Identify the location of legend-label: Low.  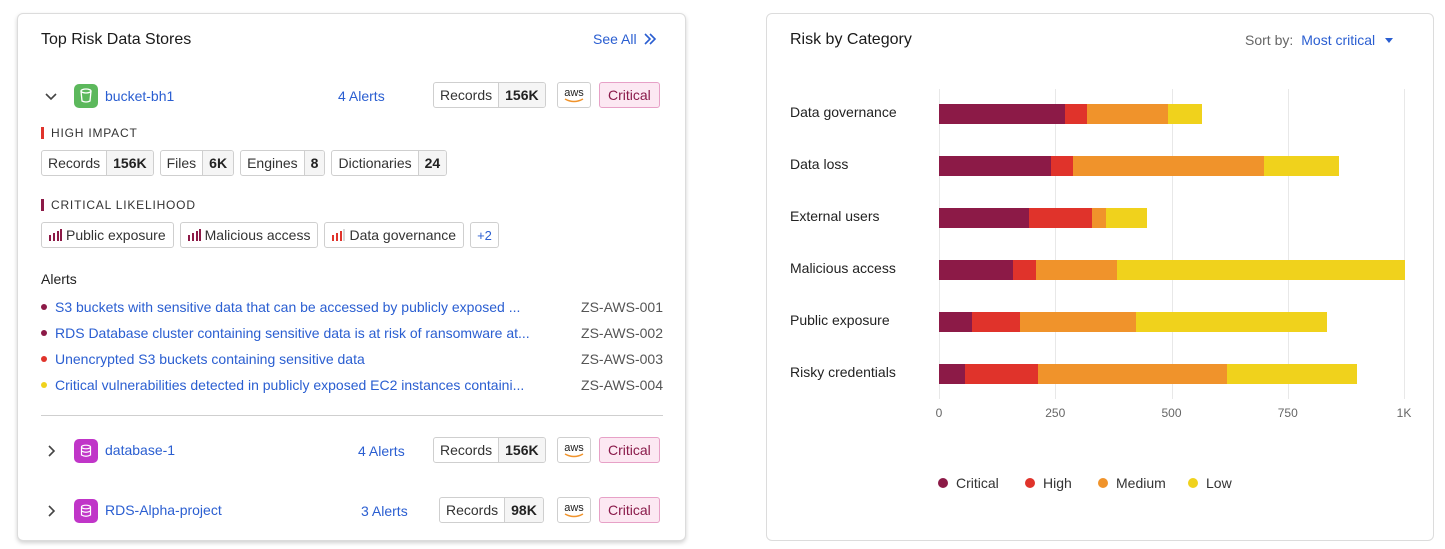
(1219, 483).